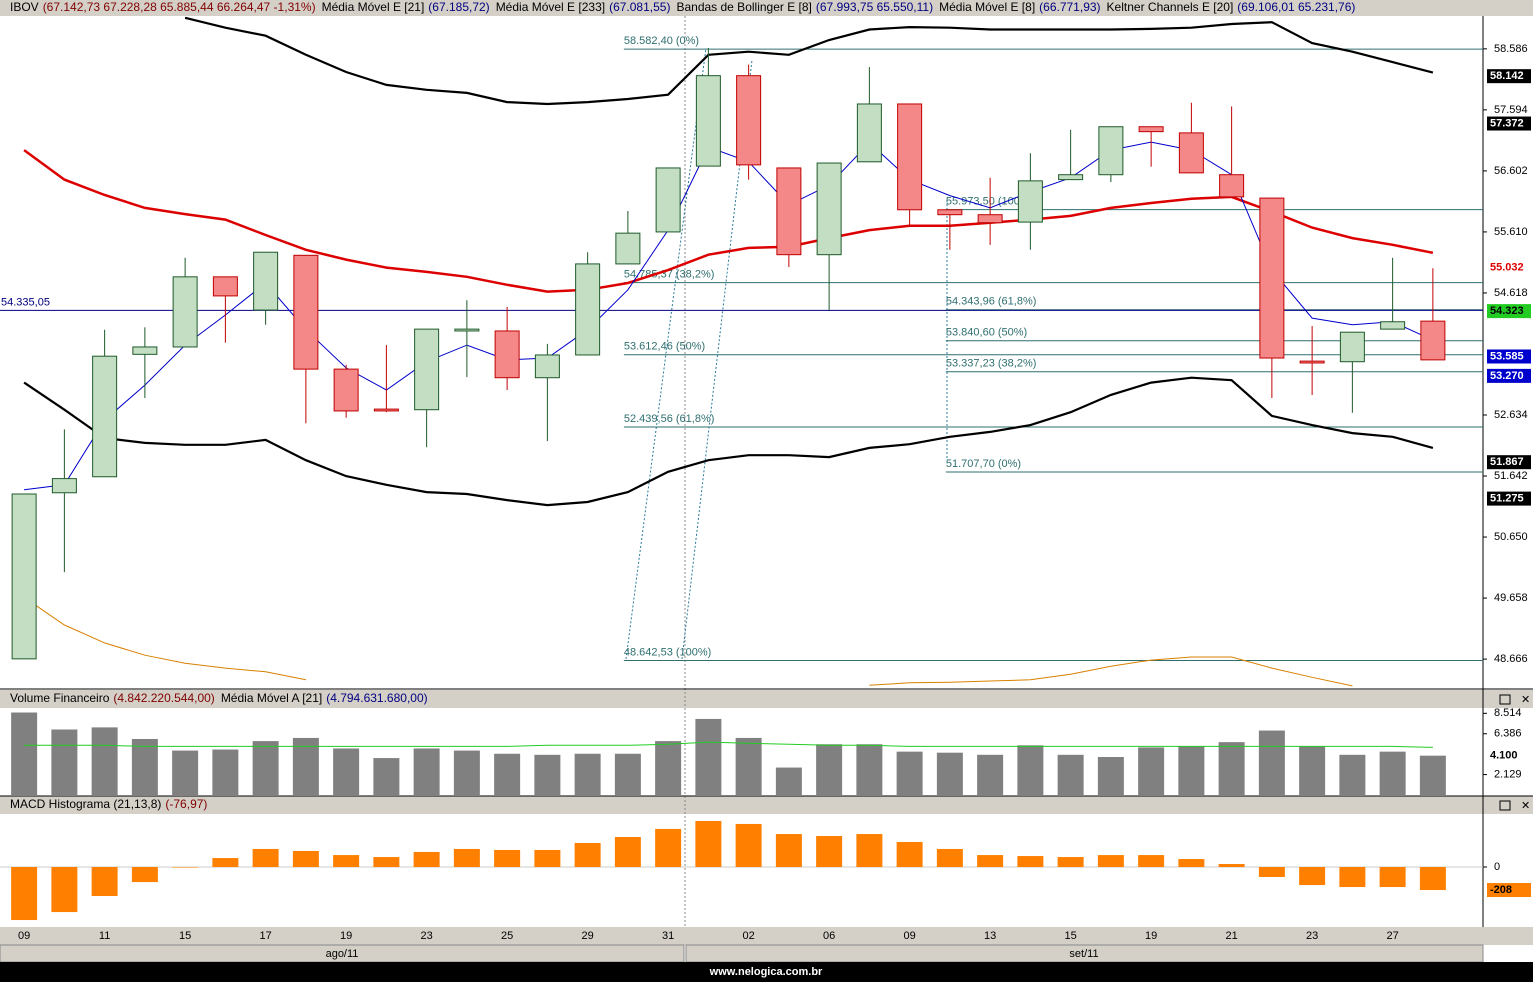 Image resolution: width=1533 pixels, height=982 pixels. I want to click on panel-legend: MACD Histograma (21,13,8) (-76,97), so click(108, 804).